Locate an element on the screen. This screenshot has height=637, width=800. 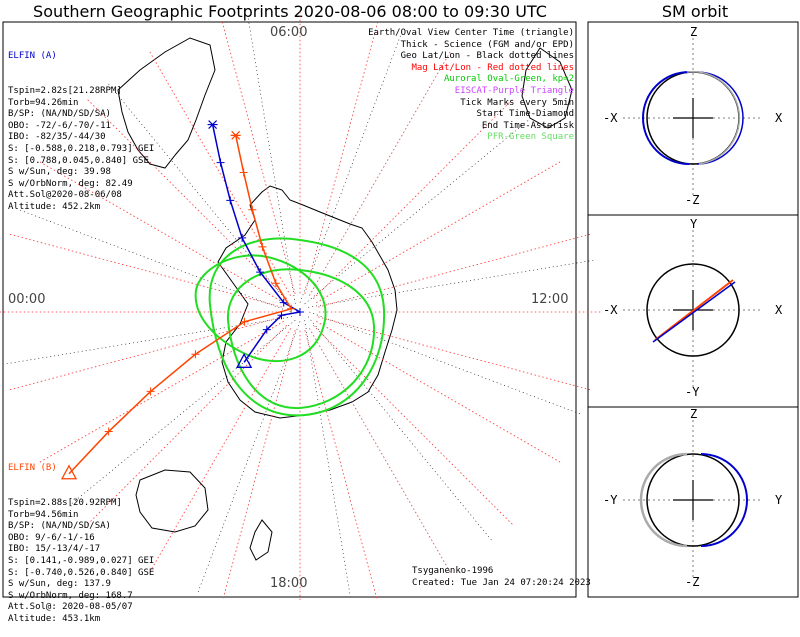
elfin-a-orbit-far is located at coordinates (720, 118).